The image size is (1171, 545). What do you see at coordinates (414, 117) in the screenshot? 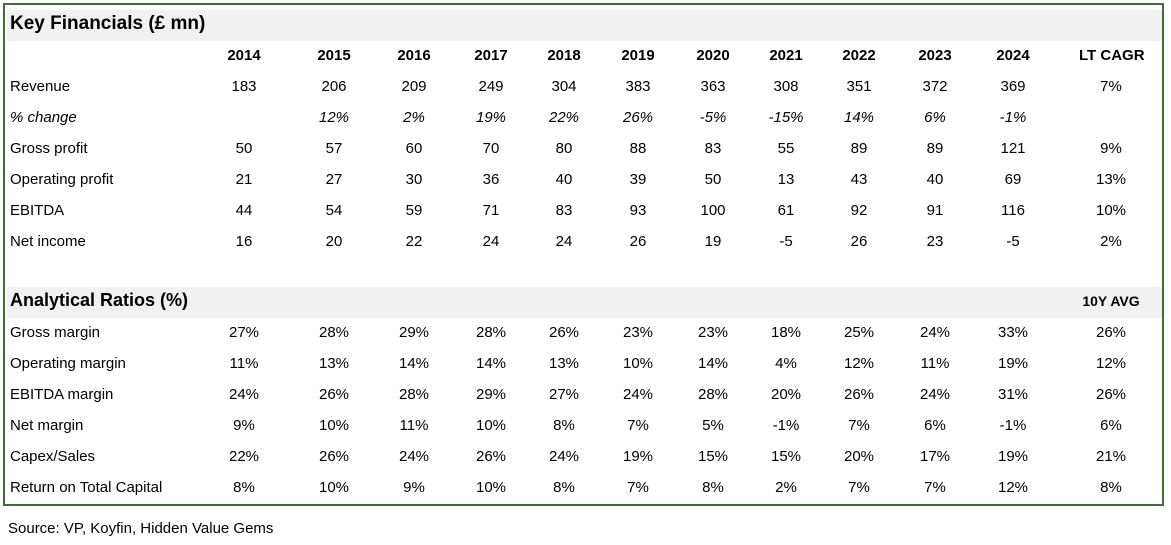
I see `table-cell: 2%` at bounding box center [414, 117].